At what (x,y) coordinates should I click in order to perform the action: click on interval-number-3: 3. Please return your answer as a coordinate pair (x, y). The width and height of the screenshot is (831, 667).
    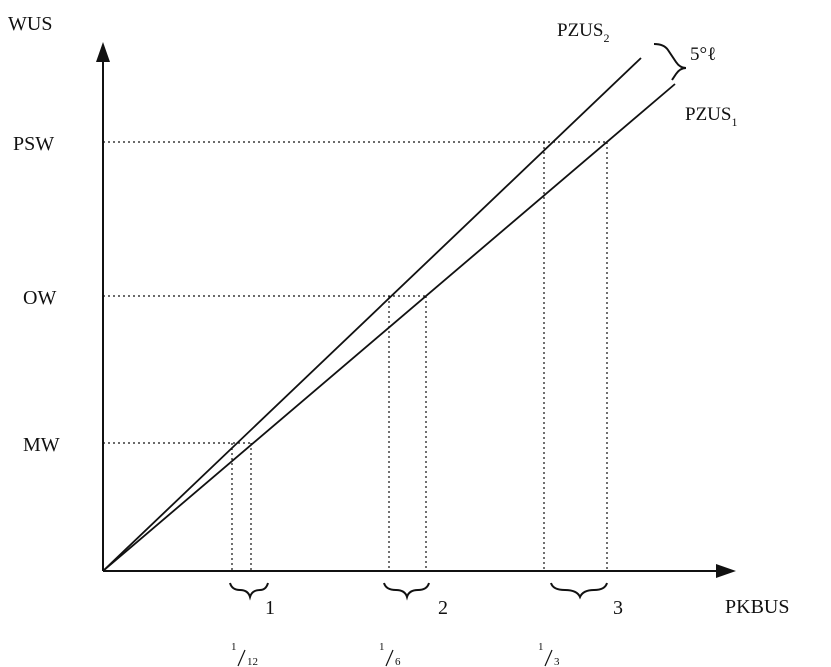
    Looking at the image, I should click on (618, 608).